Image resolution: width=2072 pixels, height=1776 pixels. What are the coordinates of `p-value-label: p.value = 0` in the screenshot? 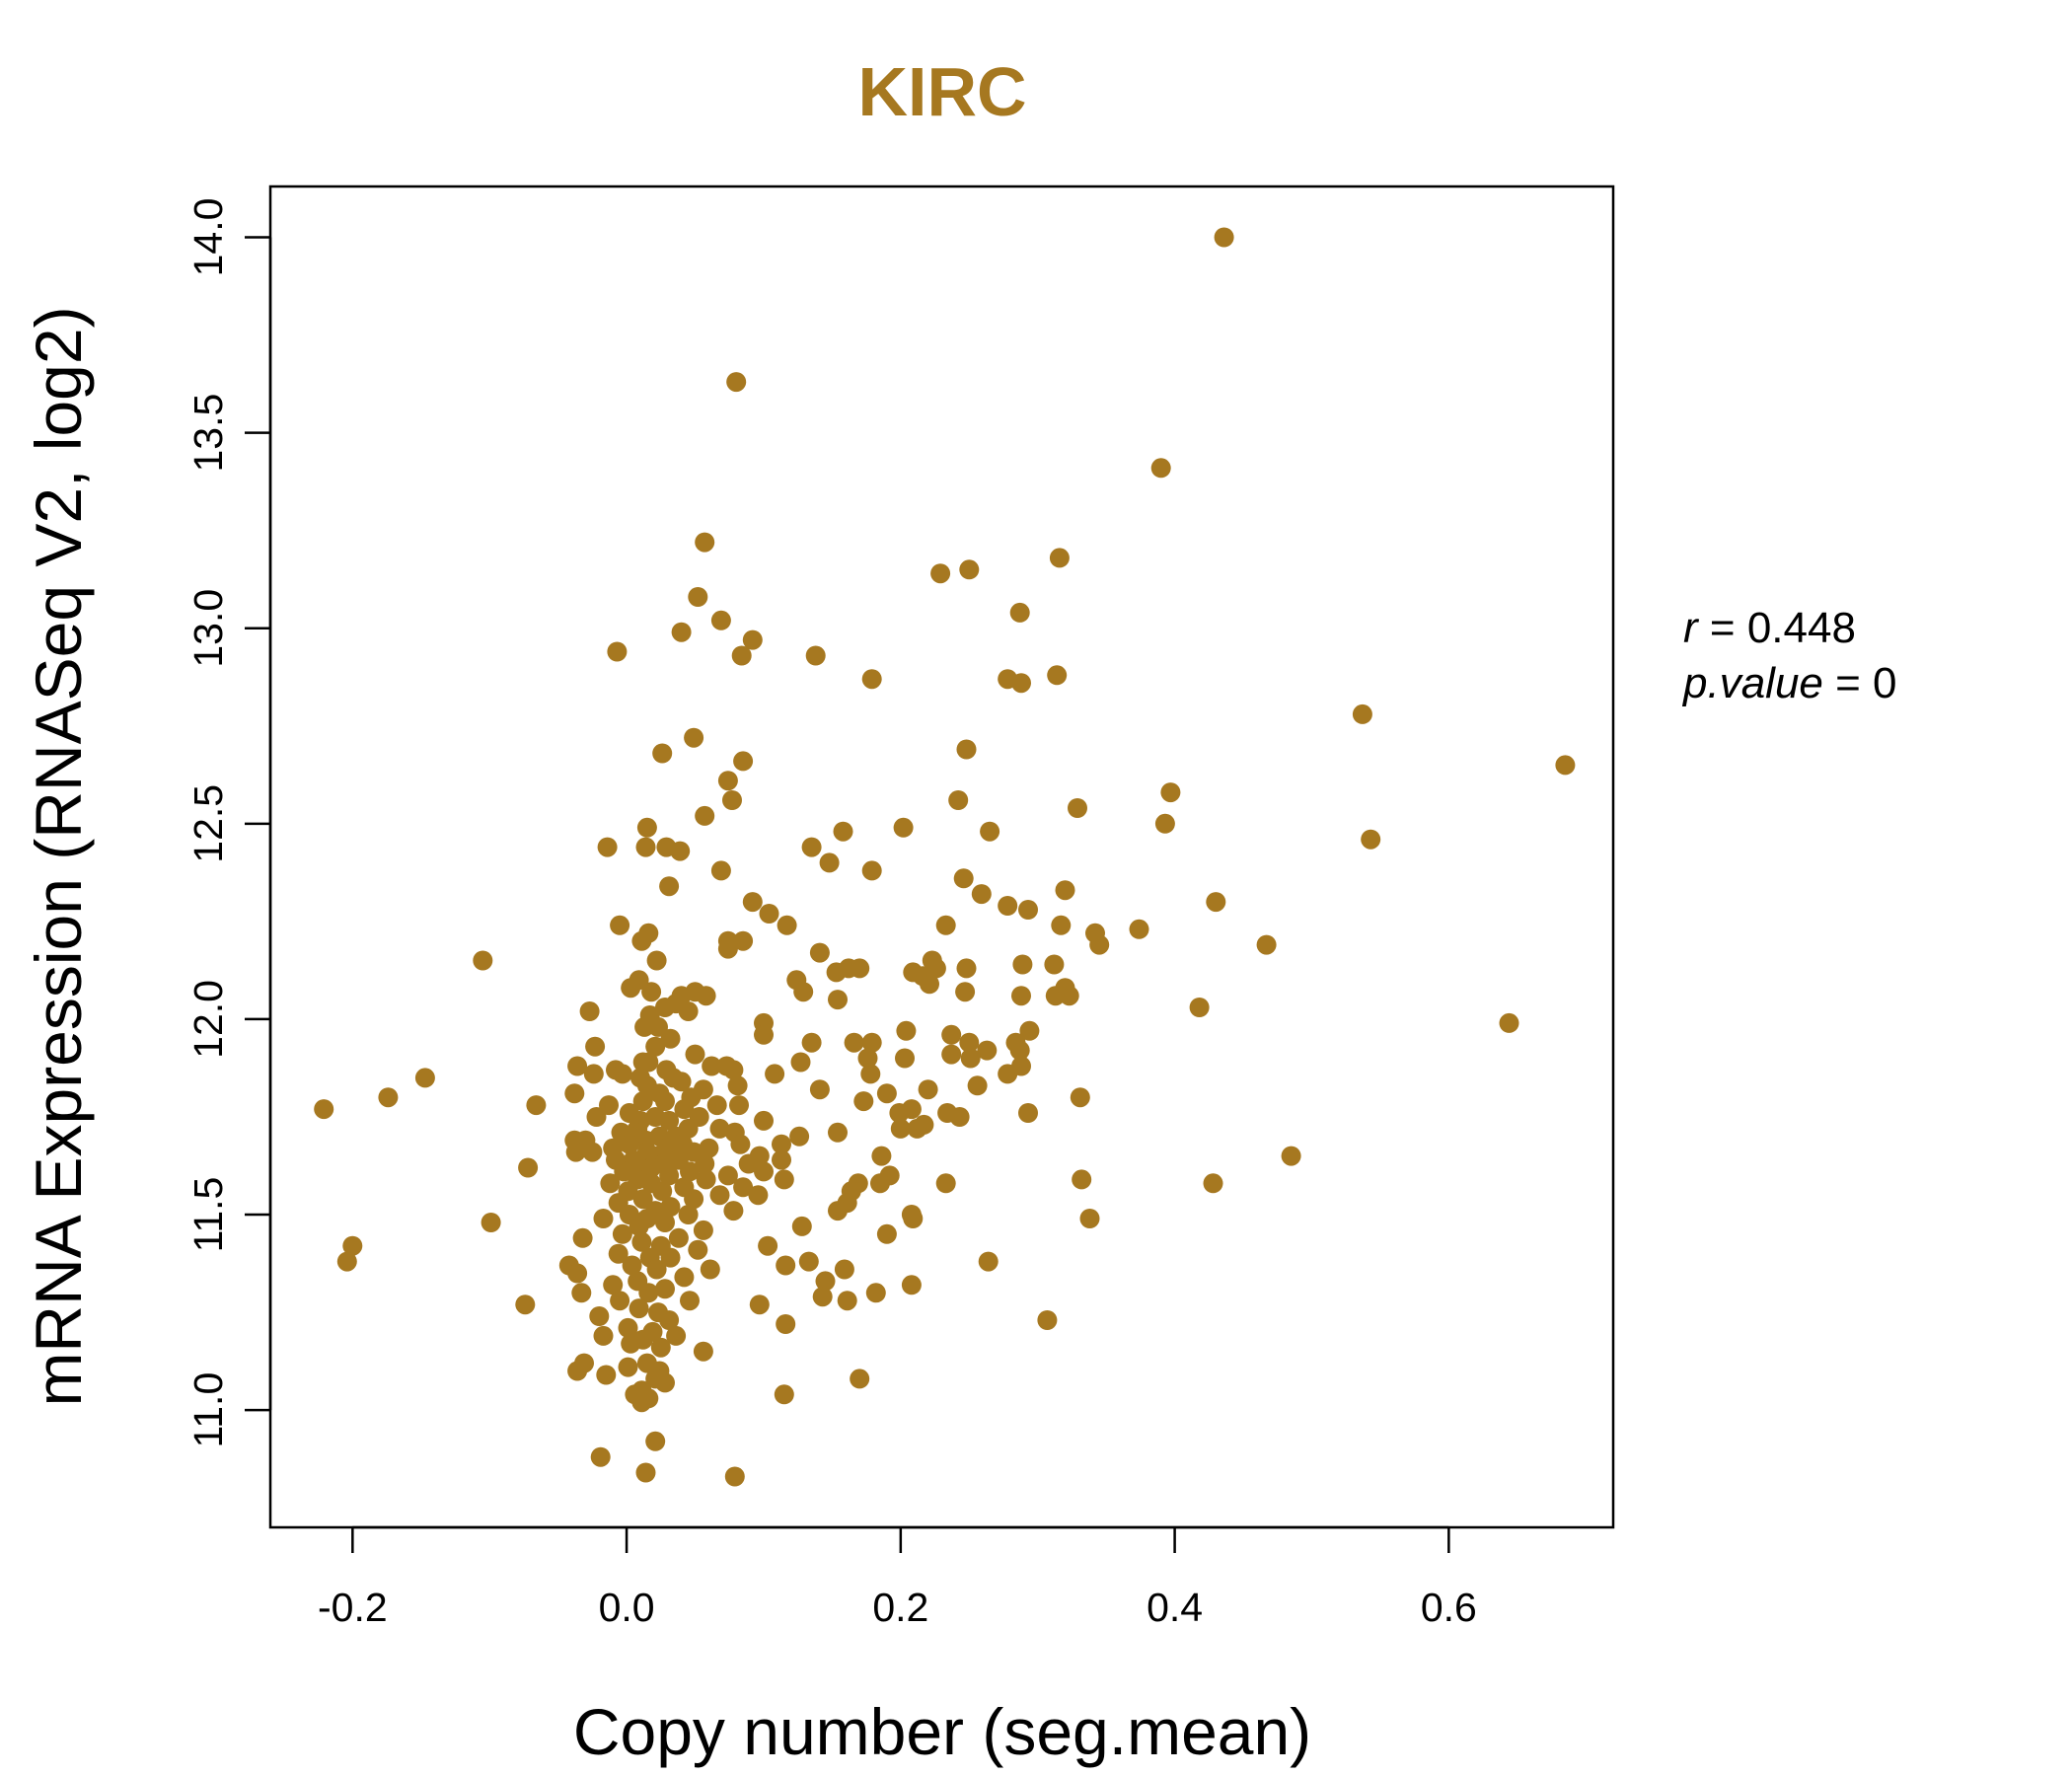 It's located at (1789, 683).